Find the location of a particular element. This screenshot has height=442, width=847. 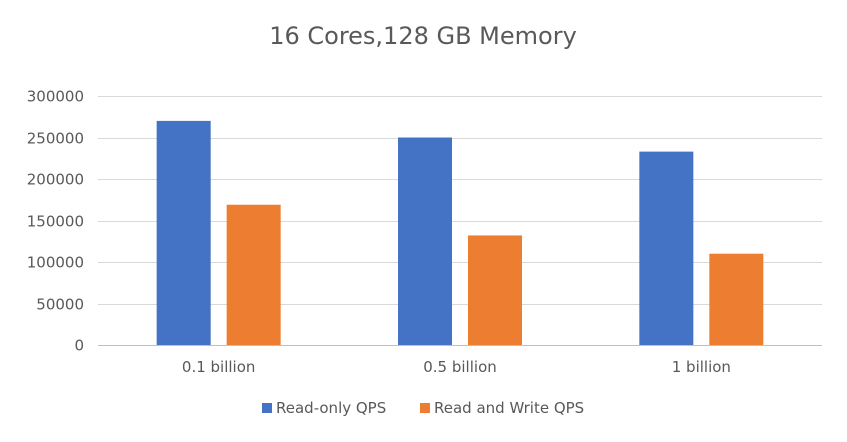

y-tick-label: 300000 is located at coordinates (55, 97).